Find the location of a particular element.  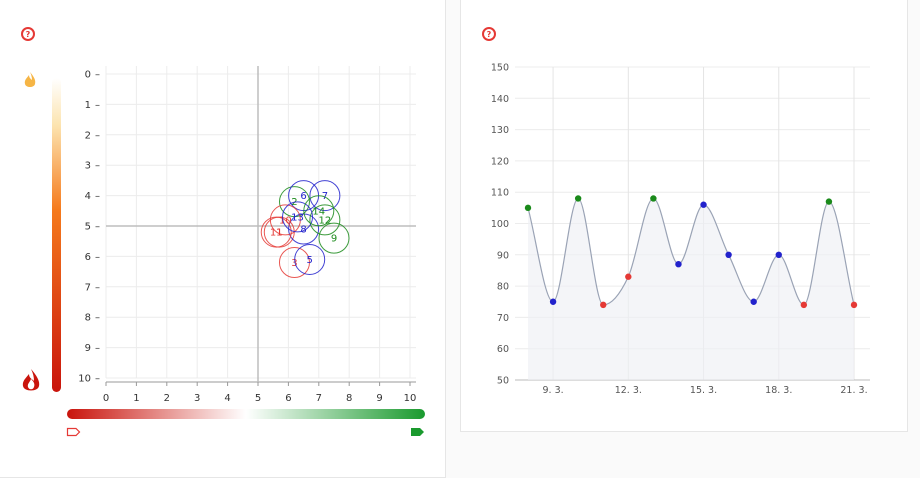

y-tick-label: 0 is located at coordinates (88, 75).